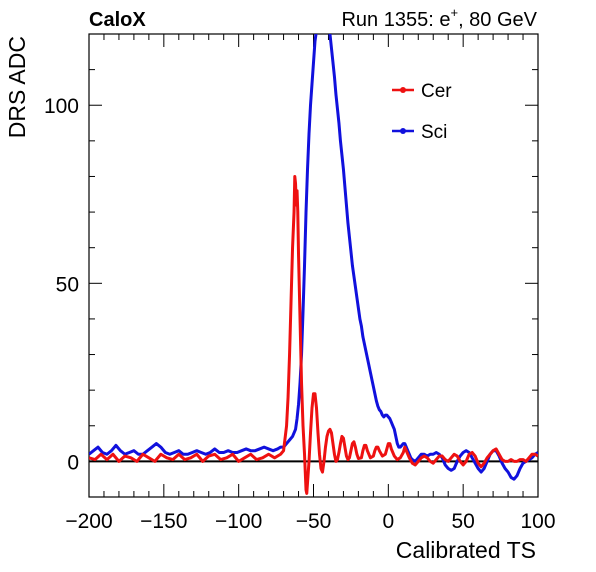 This screenshot has height=572, width=596. Describe the element at coordinates (67, 284) in the screenshot. I see `y-tick-label: 50` at that location.